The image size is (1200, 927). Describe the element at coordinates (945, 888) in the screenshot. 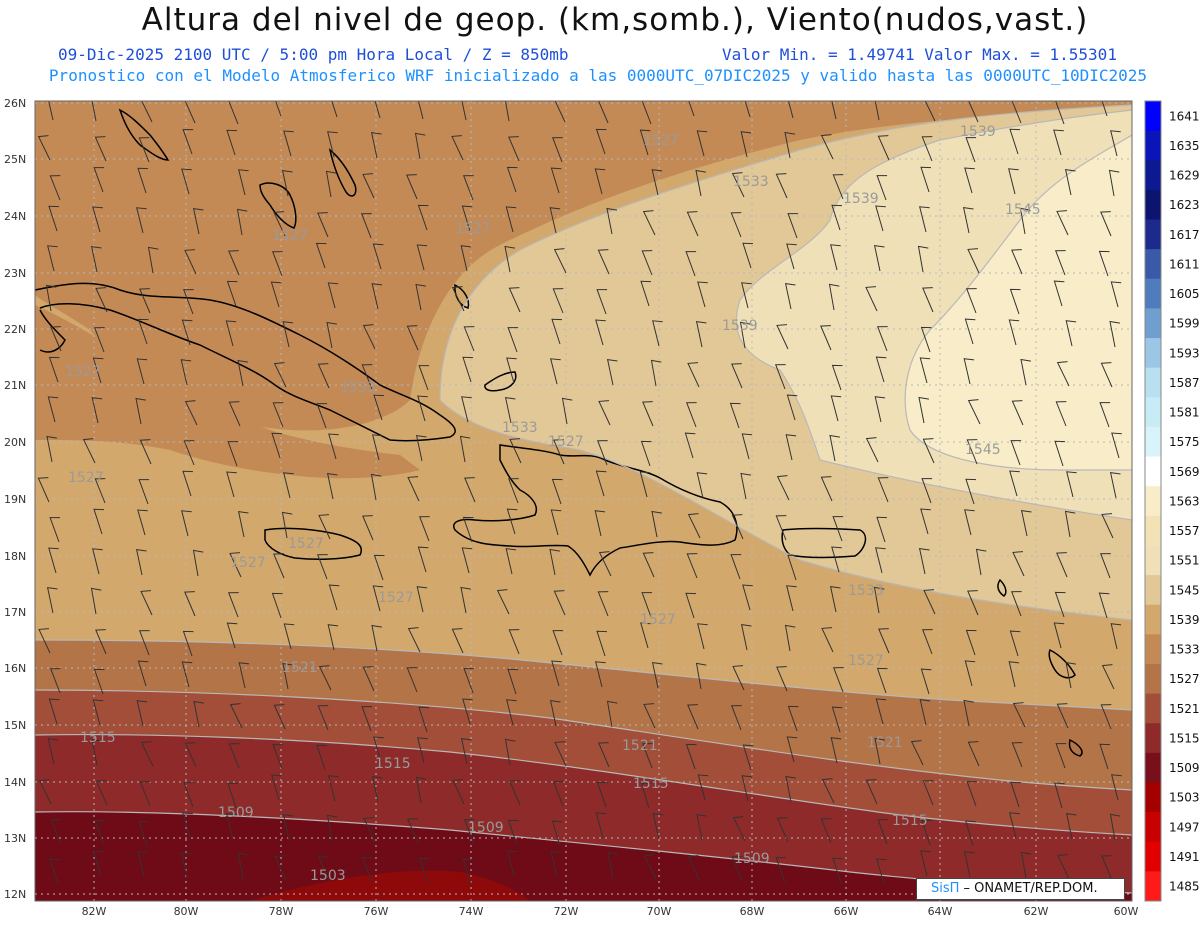

I see `sispi-logo: SisΠ` at that location.